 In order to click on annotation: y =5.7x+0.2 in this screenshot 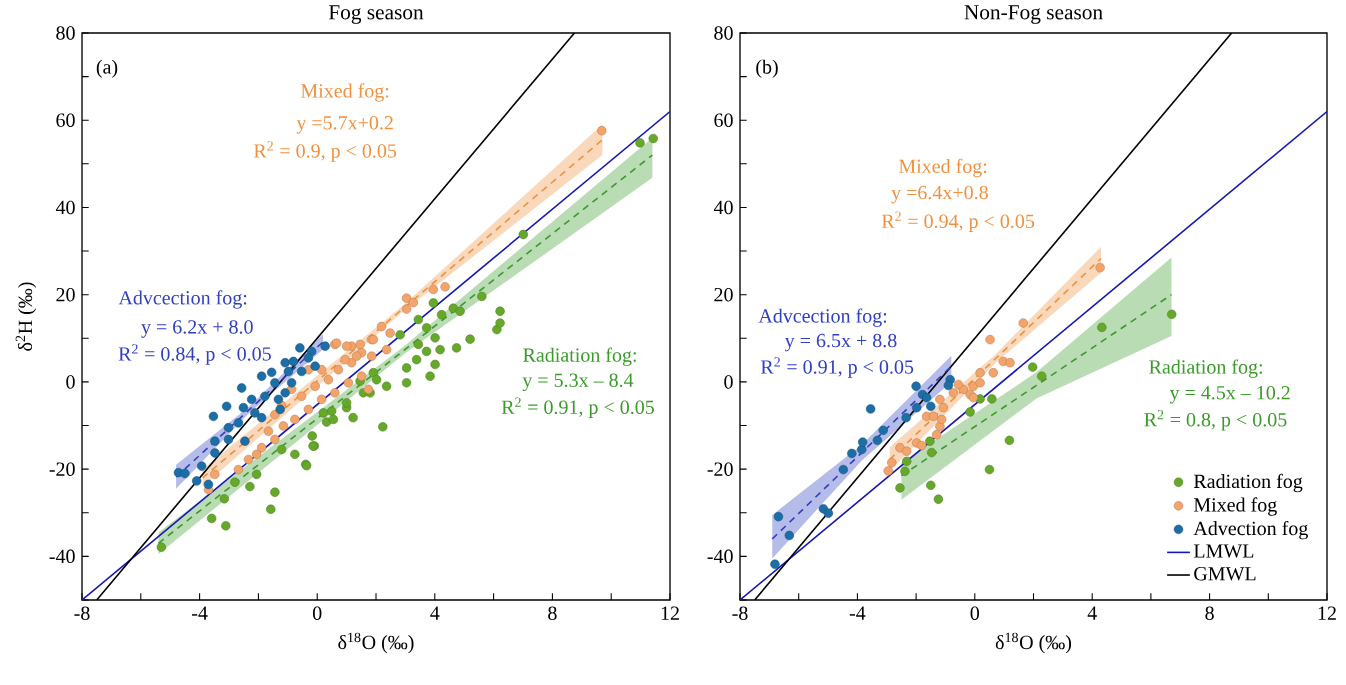, I will do `click(344, 125)`.